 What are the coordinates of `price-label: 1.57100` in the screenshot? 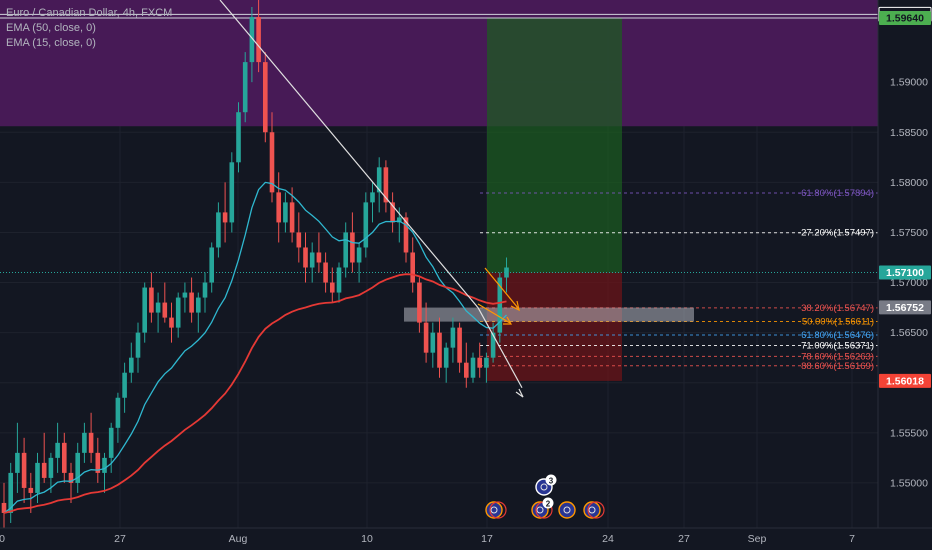 It's located at (905, 273).